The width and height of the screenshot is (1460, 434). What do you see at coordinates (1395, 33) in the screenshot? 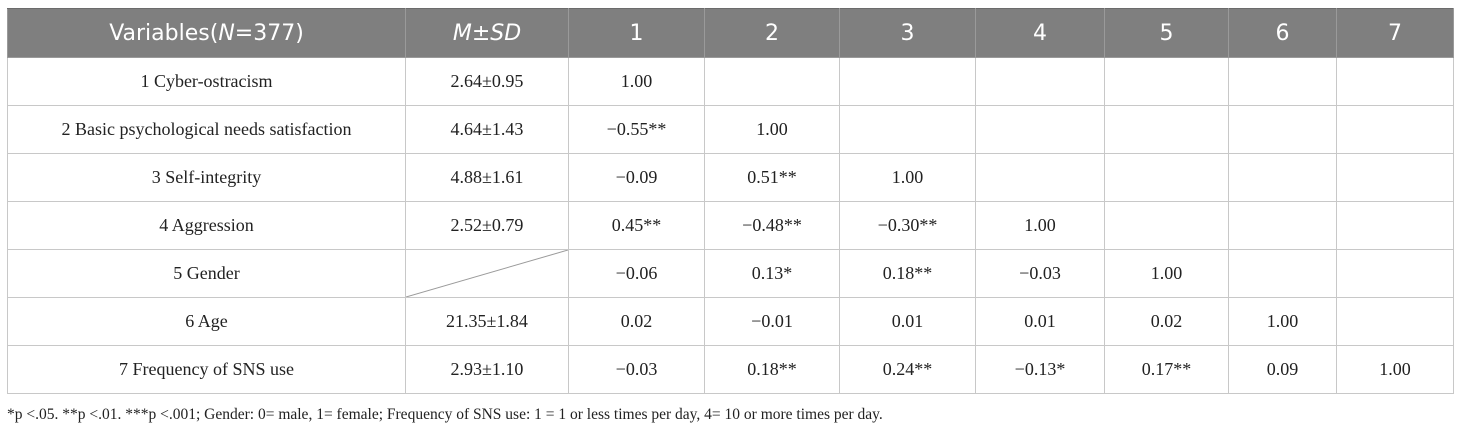
I see `header-col-7: 7` at bounding box center [1395, 33].